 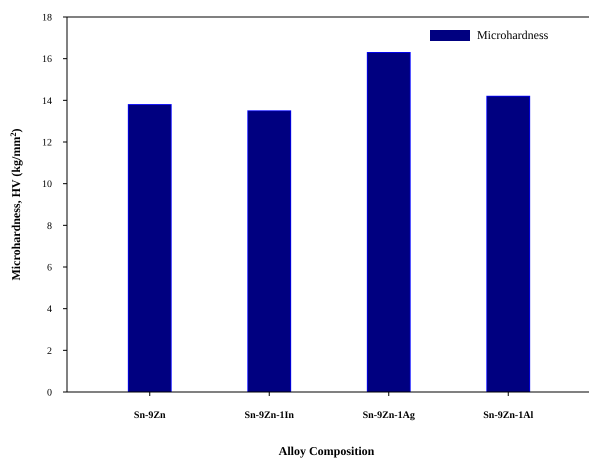 What do you see at coordinates (326, 451) in the screenshot?
I see `x-axis-title: Alloy Composition` at bounding box center [326, 451].